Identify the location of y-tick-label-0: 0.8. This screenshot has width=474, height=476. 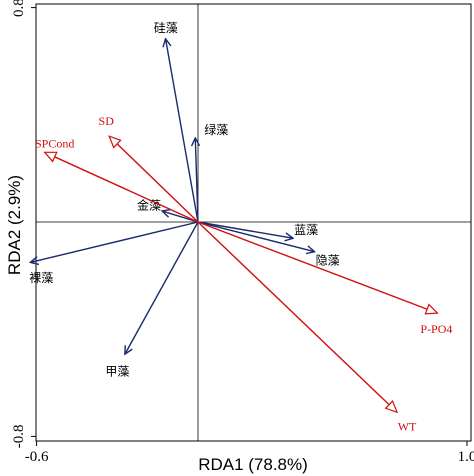
(19, 8).